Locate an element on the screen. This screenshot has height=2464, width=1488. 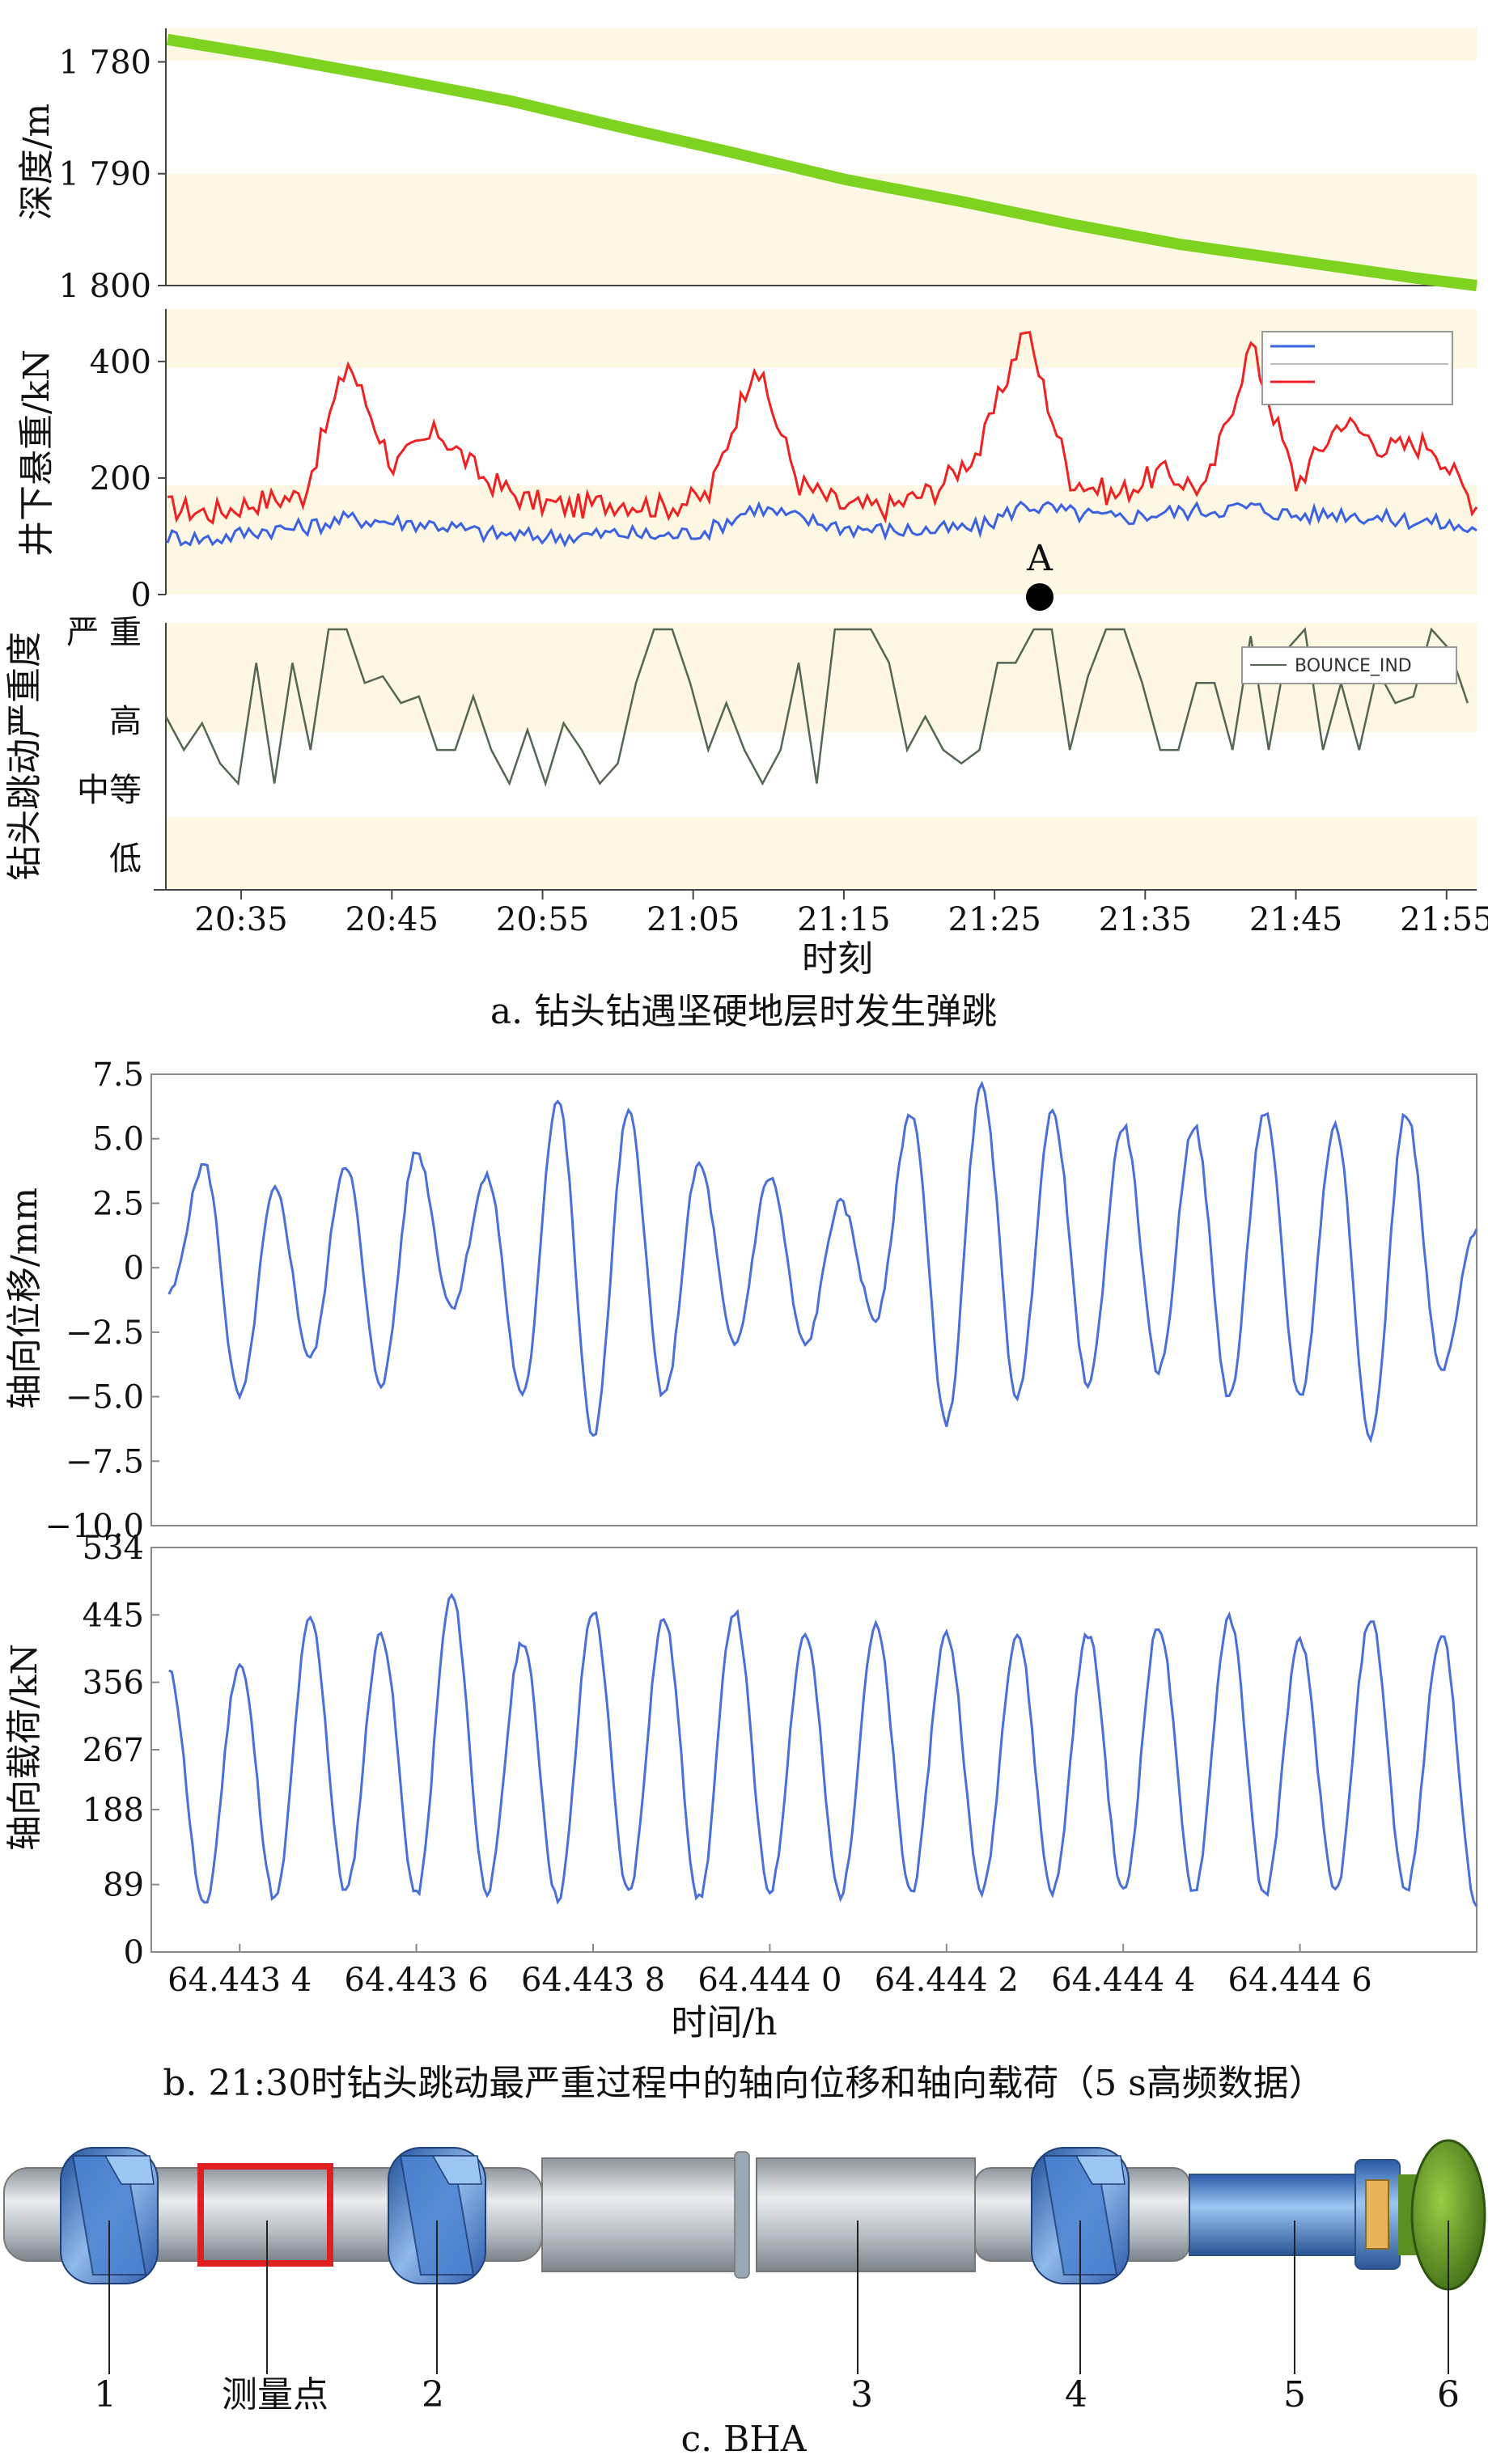
load-xtick-label: 64.444 6 is located at coordinates (1300, 1980).